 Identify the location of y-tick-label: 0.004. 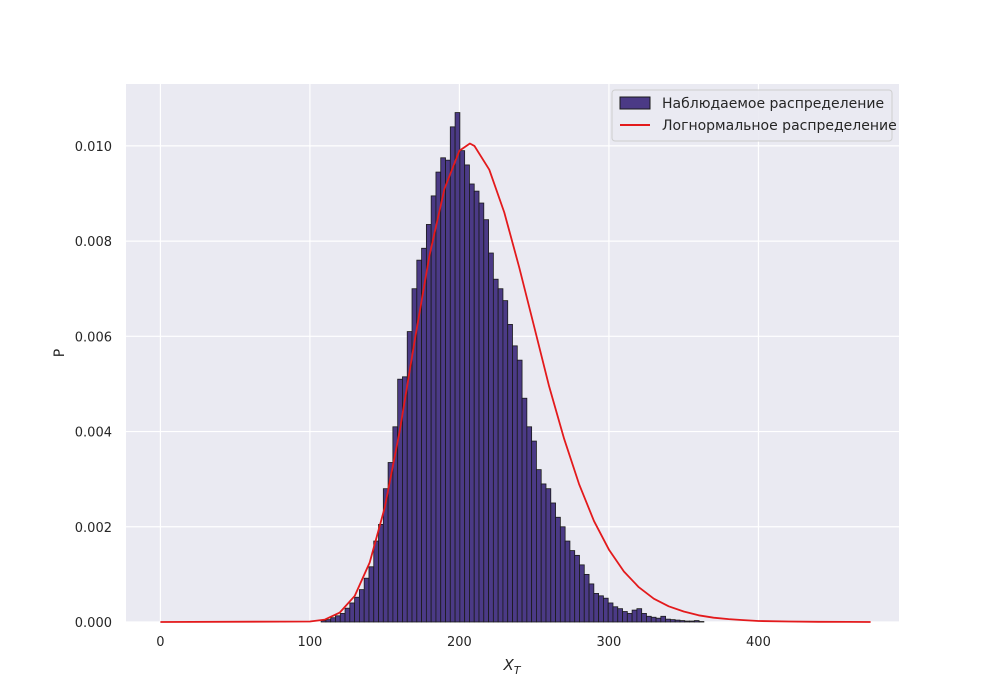
(93, 433).